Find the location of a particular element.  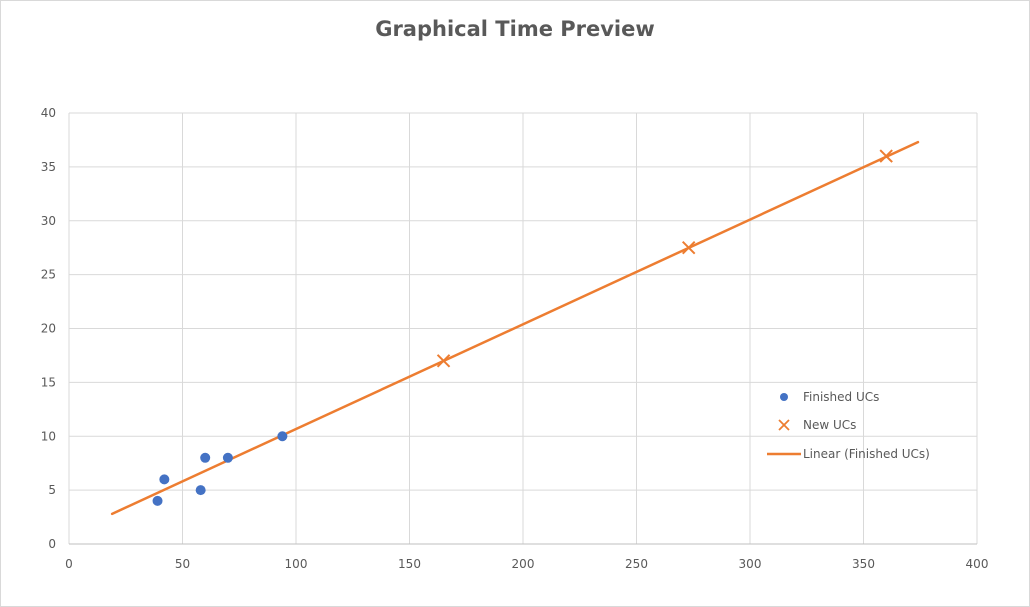

chart-title: Graphical Time Preview is located at coordinates (515, 29).